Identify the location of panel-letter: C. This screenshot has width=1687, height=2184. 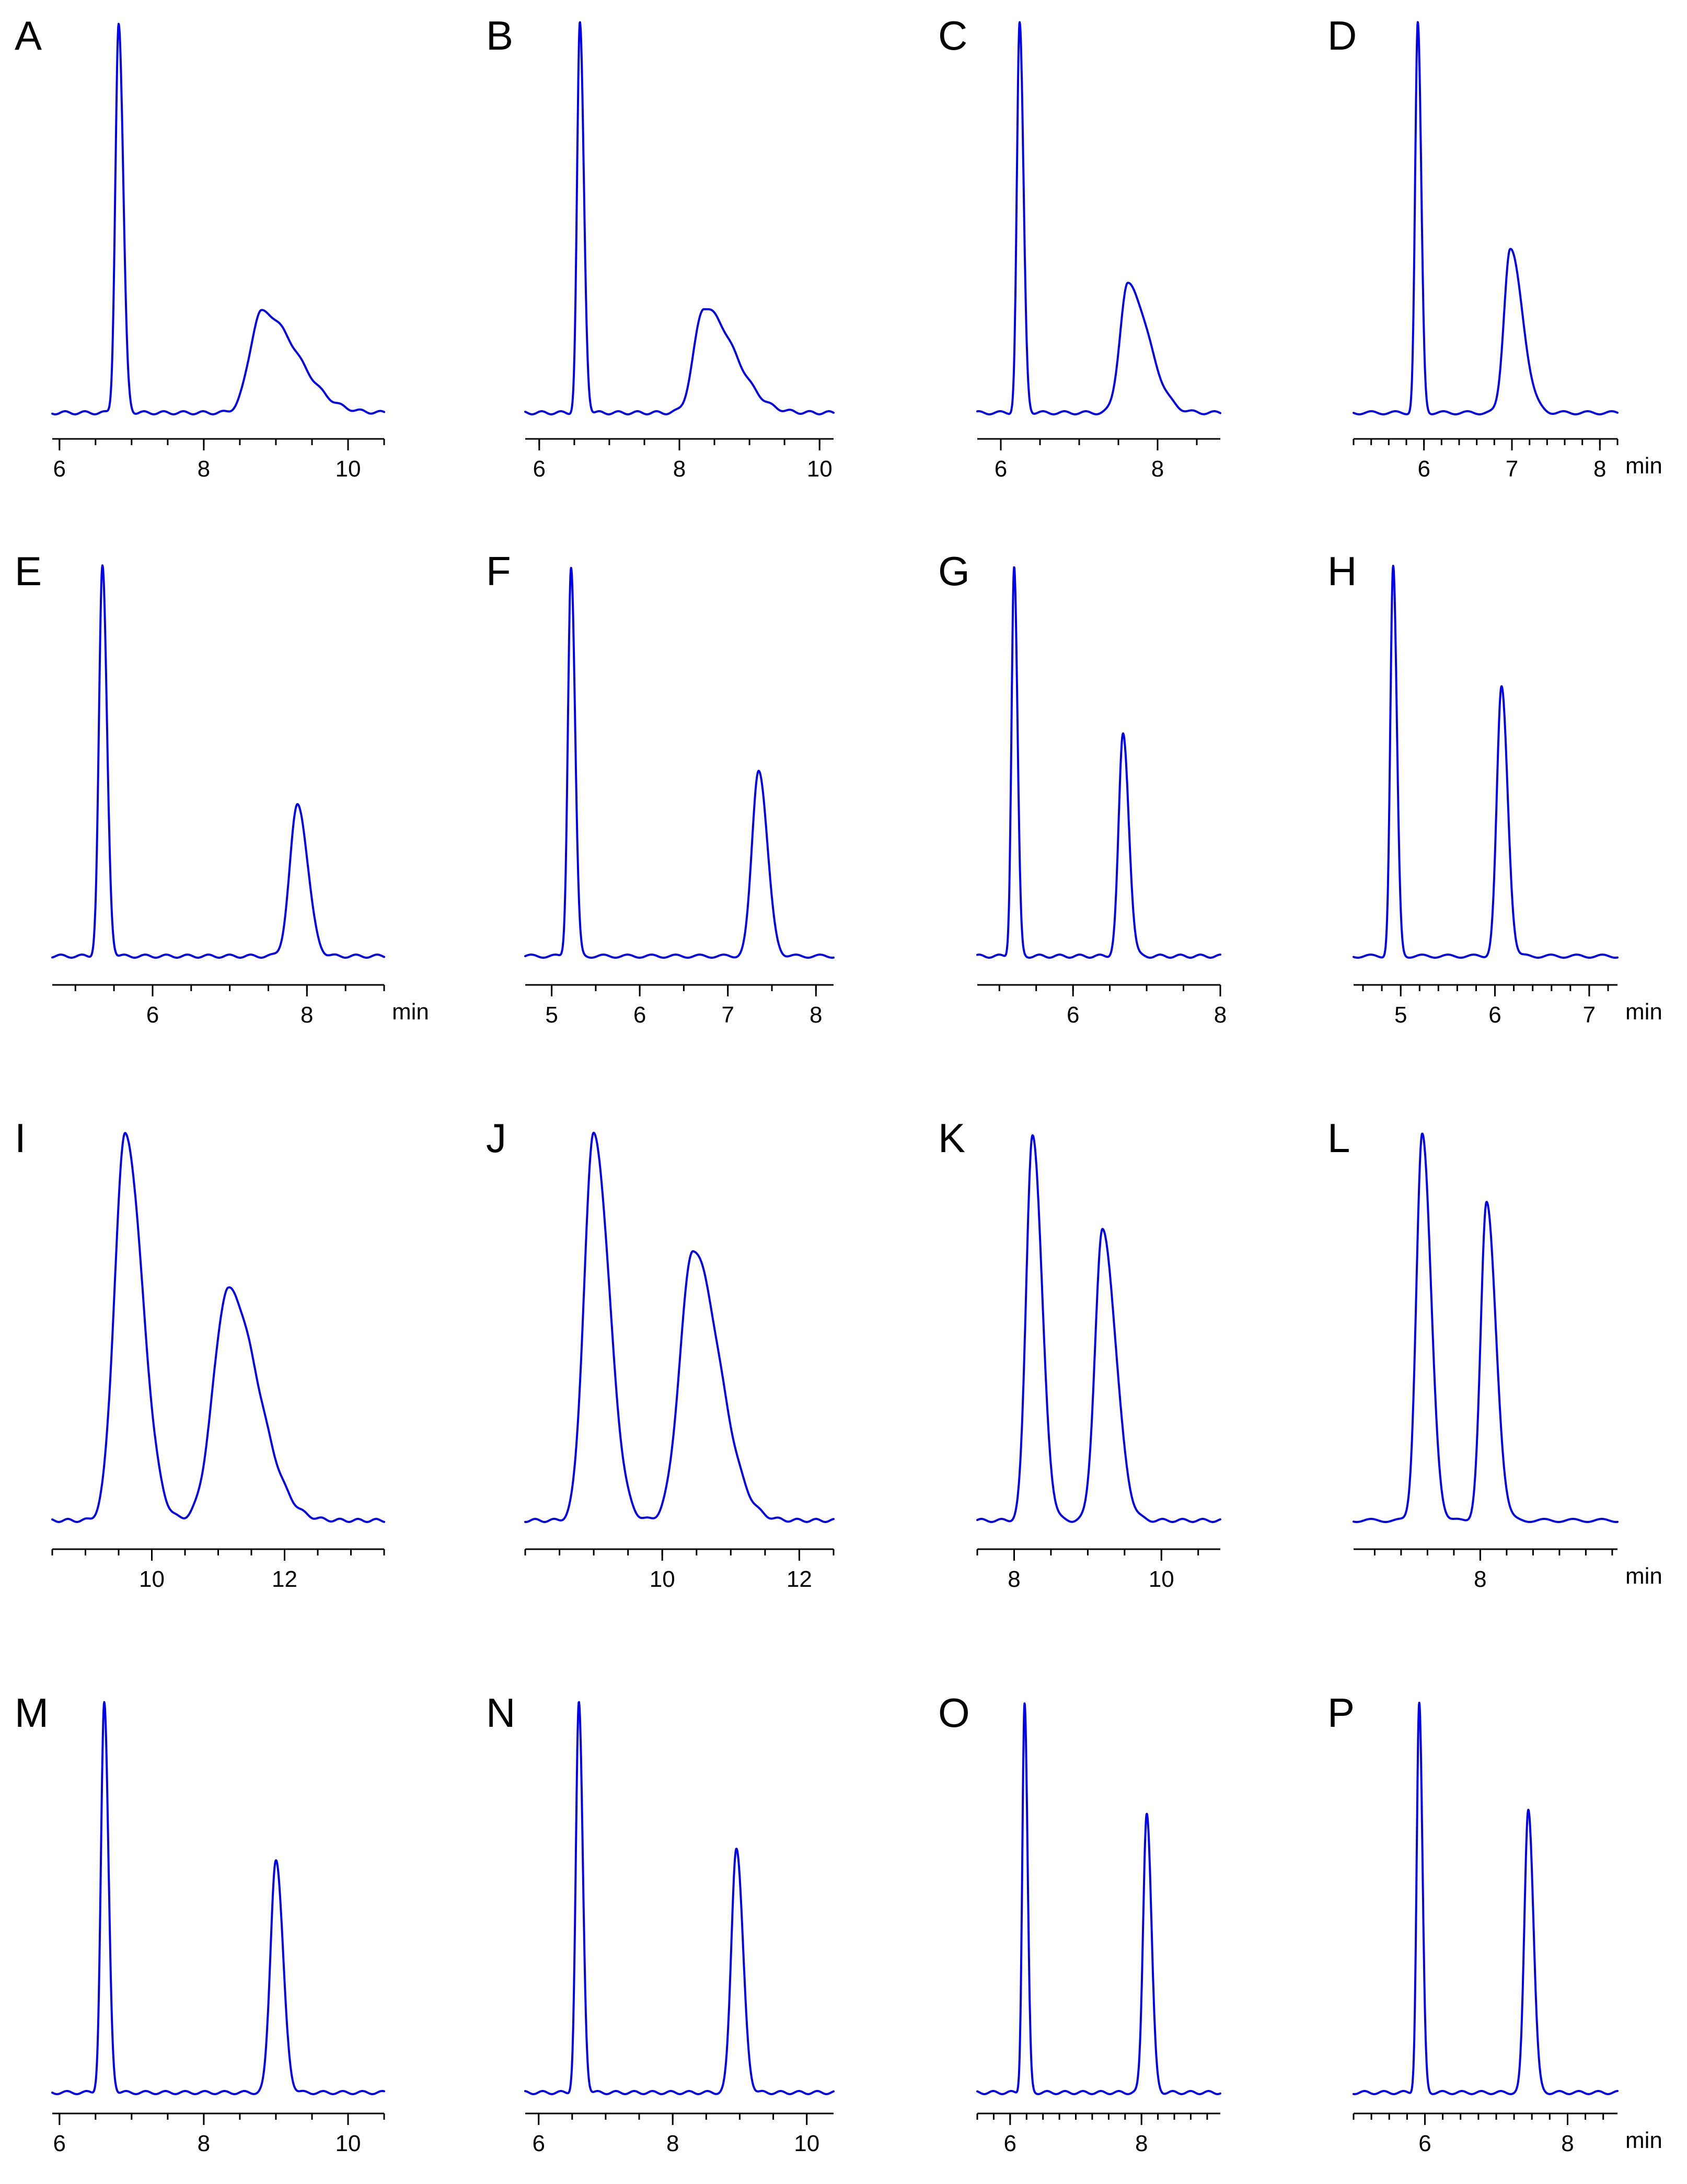
(953, 36).